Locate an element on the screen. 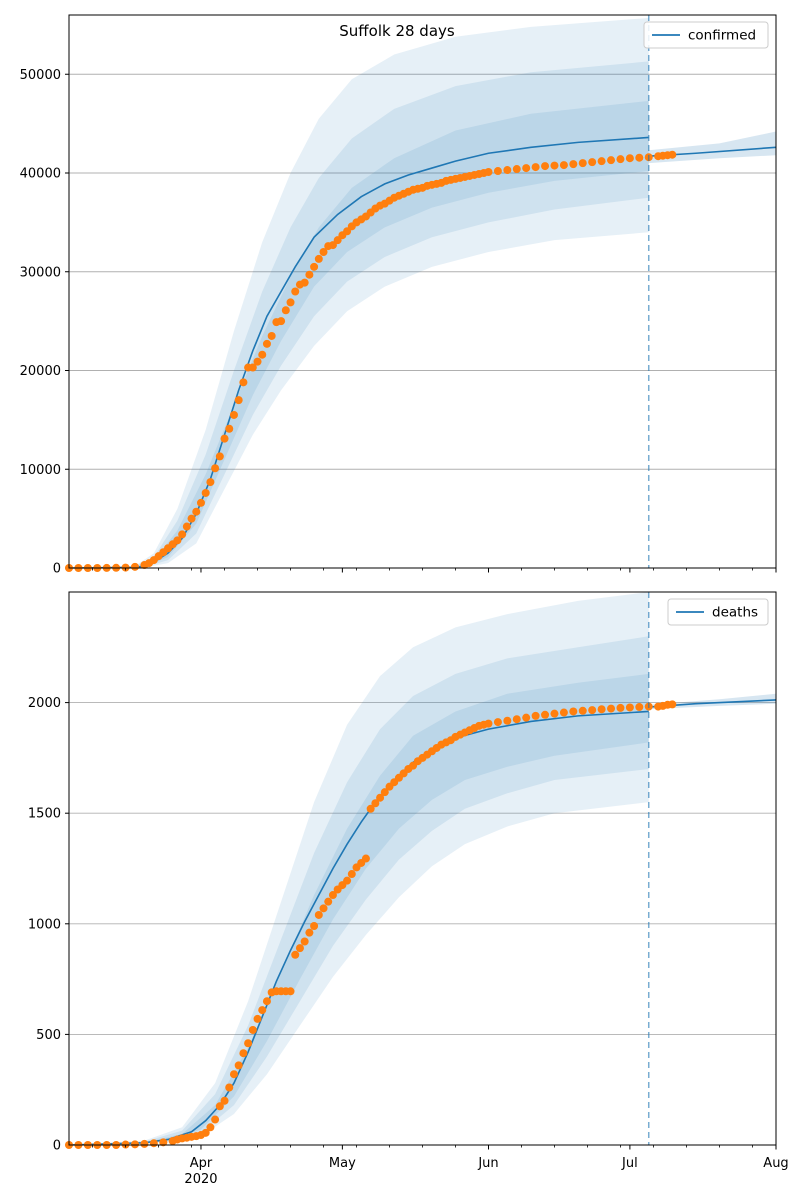 This screenshot has height=1200, width=800. y-tick-label: 20000 is located at coordinates (40, 371).